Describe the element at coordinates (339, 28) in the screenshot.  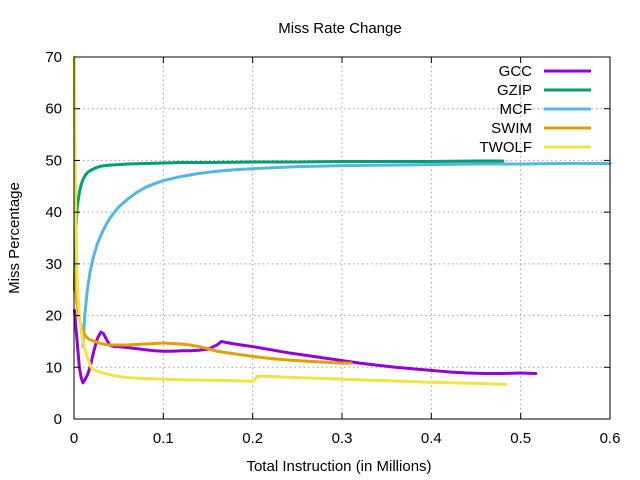
I see `chart-title: Miss Rate Change` at that location.